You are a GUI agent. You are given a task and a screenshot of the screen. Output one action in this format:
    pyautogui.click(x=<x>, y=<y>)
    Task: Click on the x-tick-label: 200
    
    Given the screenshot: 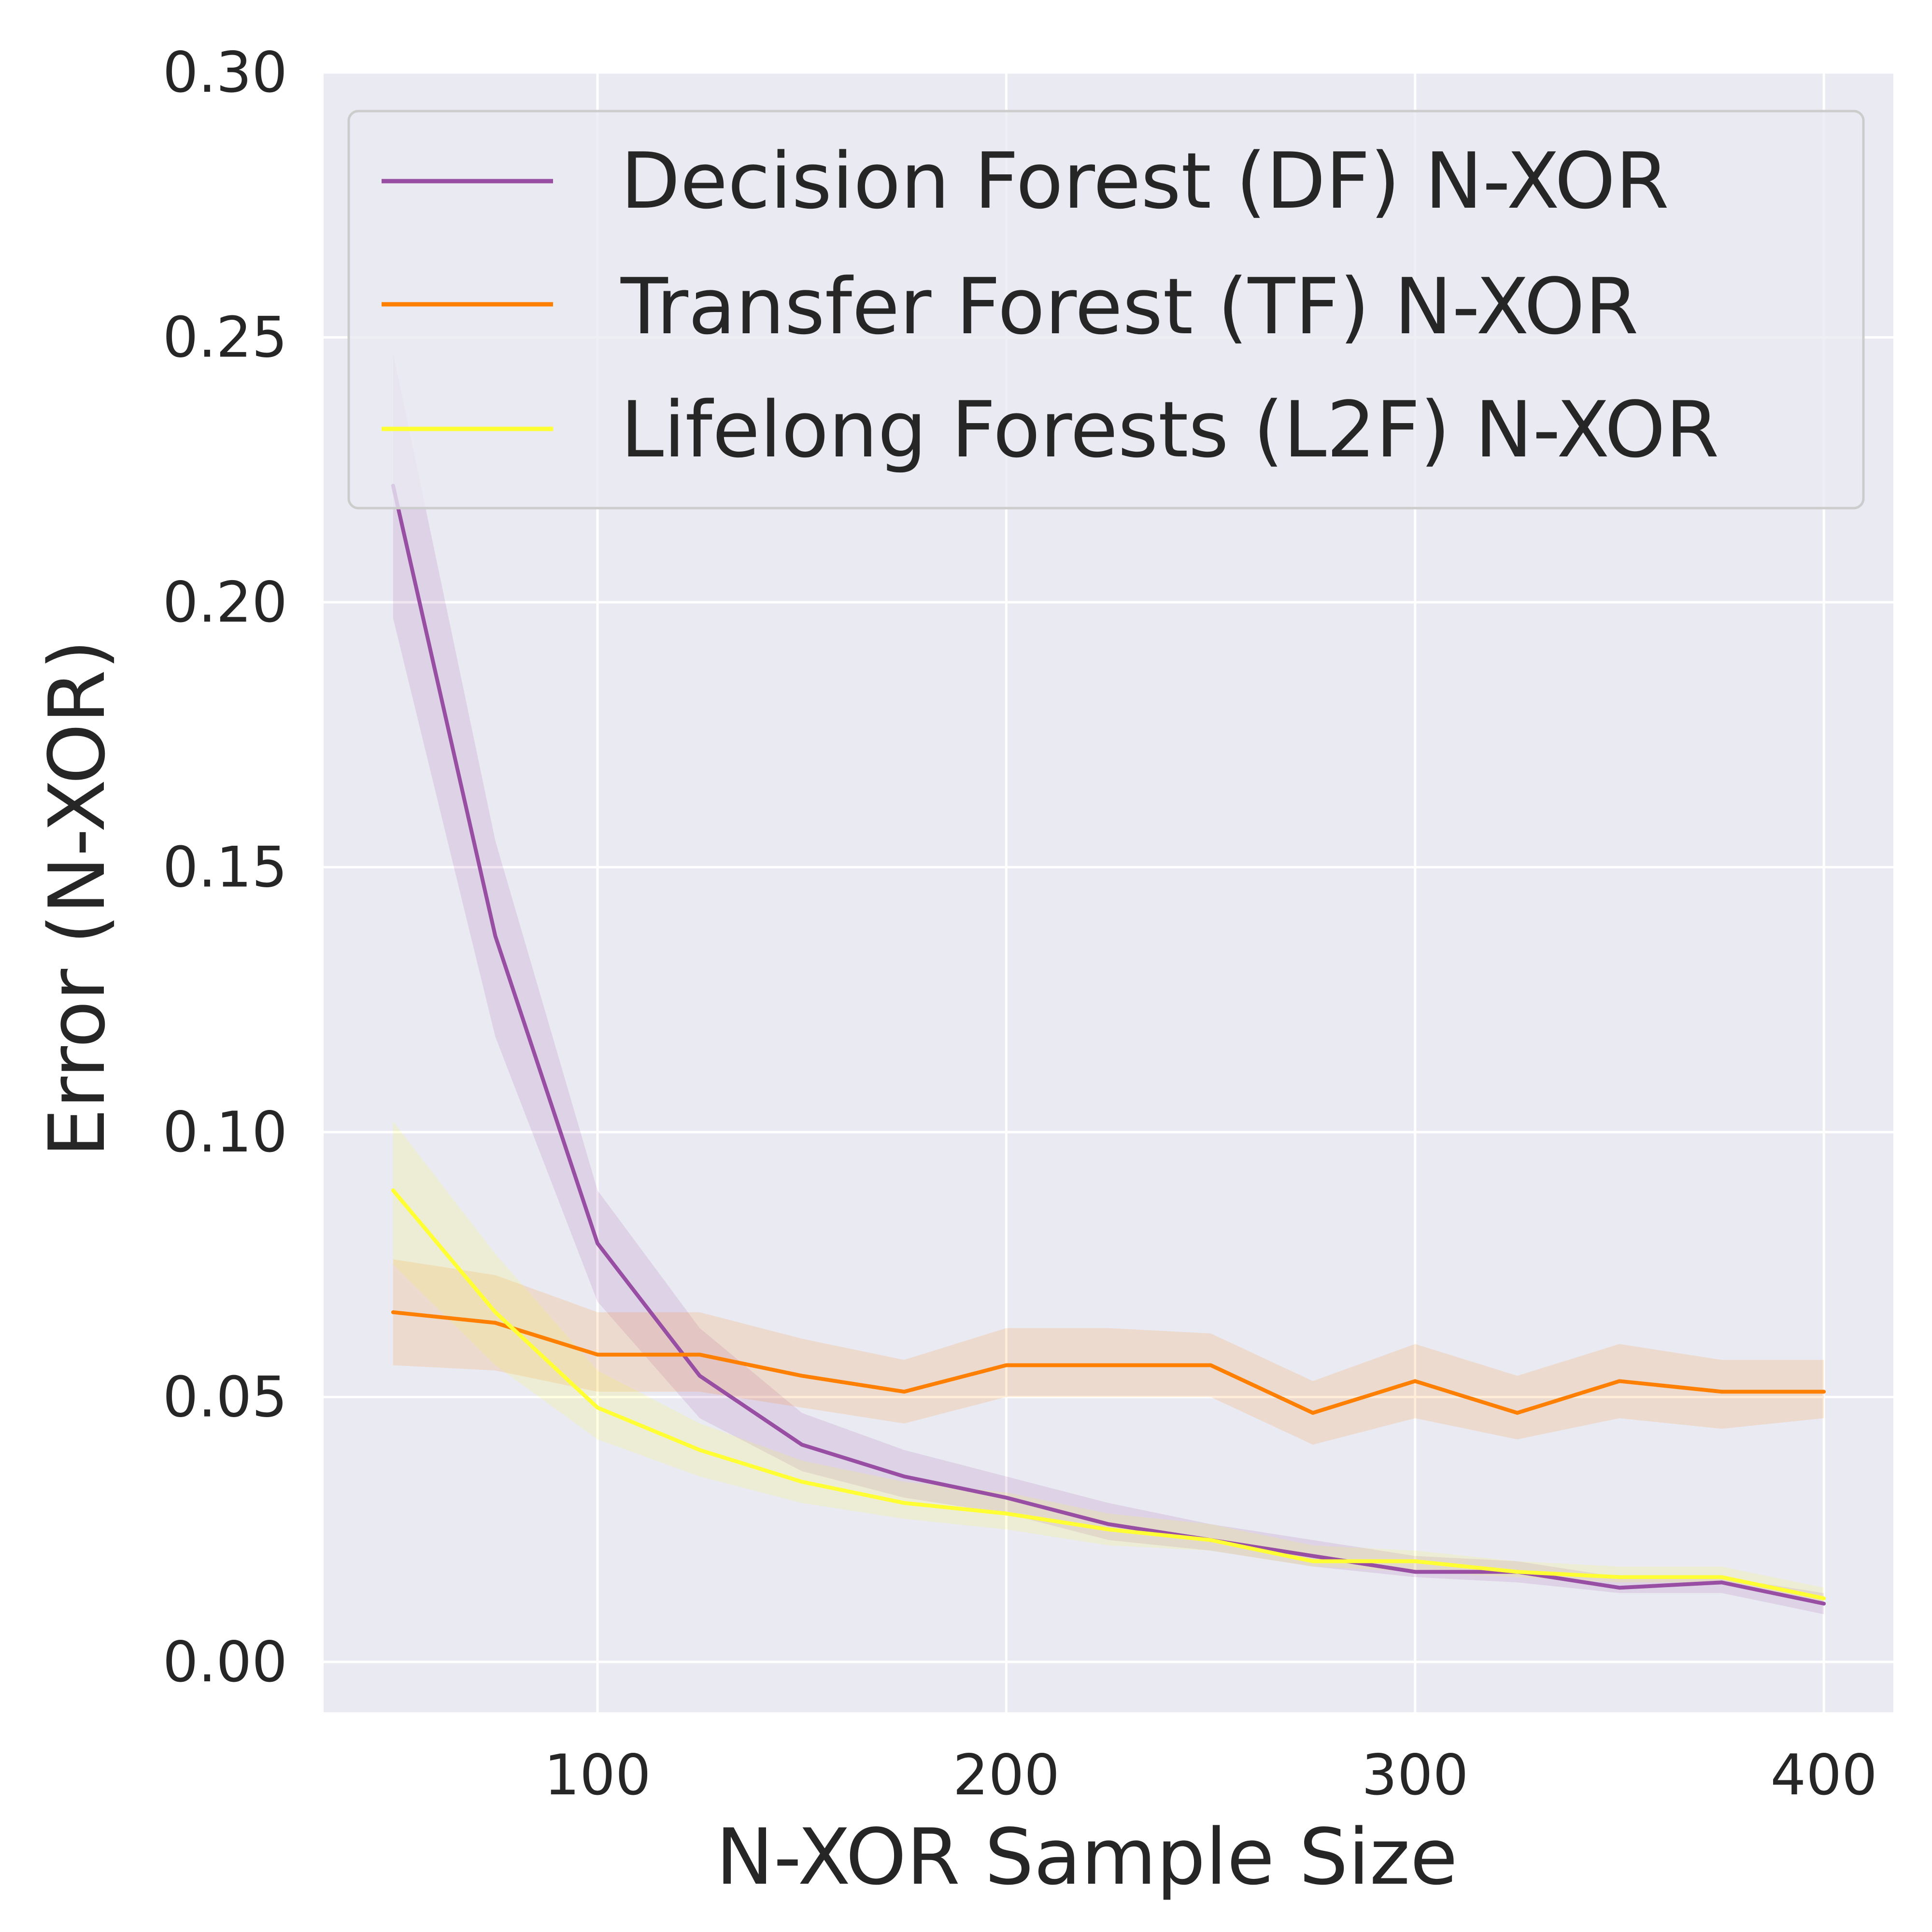 What is the action you would take?
    pyautogui.click(x=1006, y=1775)
    